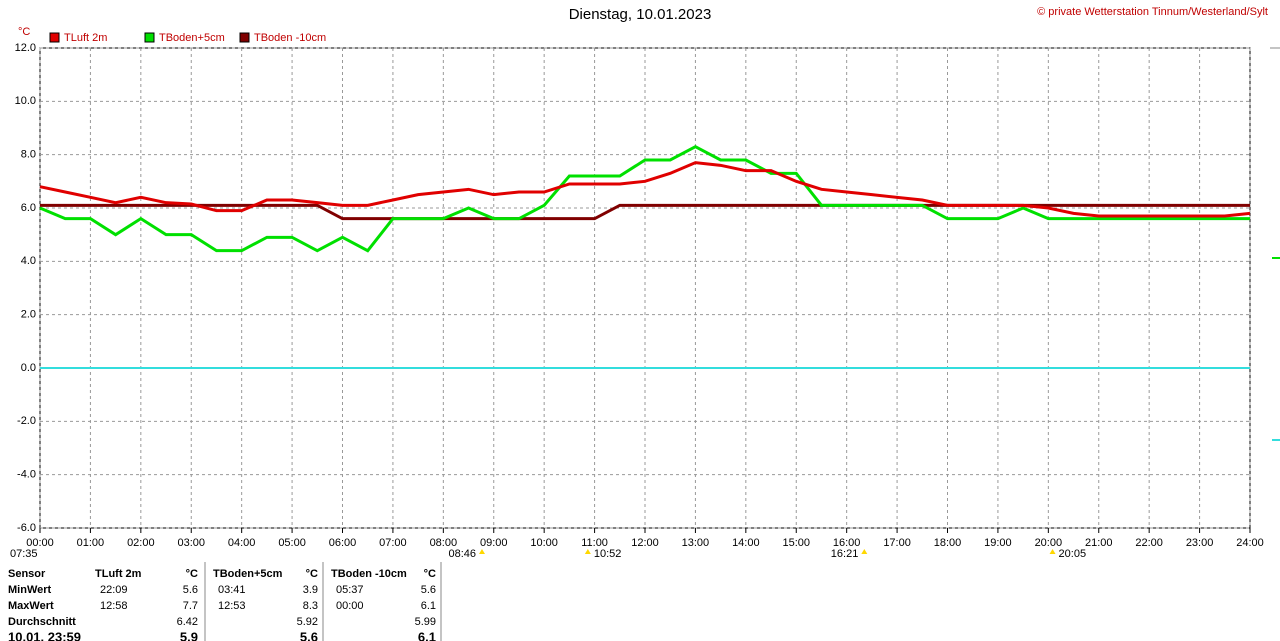 The width and height of the screenshot is (1280, 641). Describe the element at coordinates (26, 528) in the screenshot. I see `y-tick-label: -6.0` at that location.